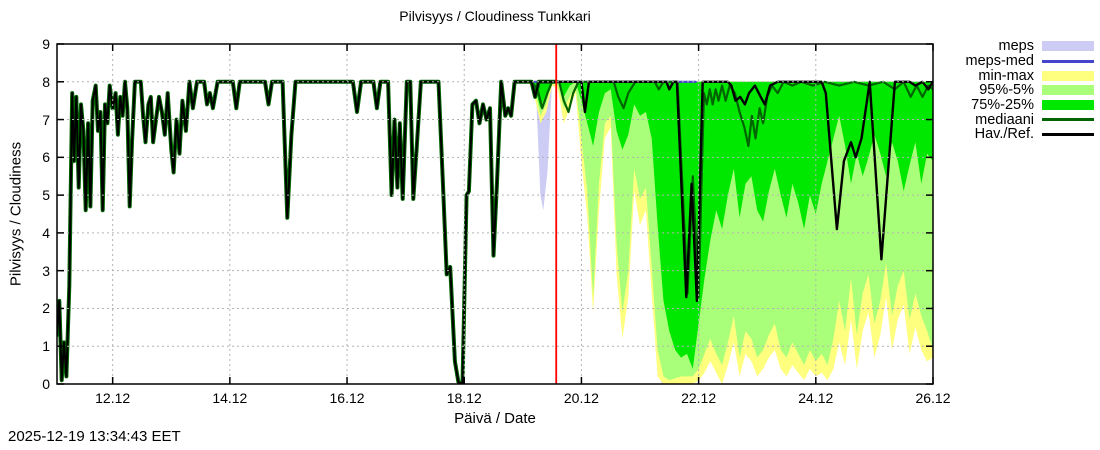  What do you see at coordinates (464, 398) in the screenshot?
I see `x-tick-label: 18.12` at bounding box center [464, 398].